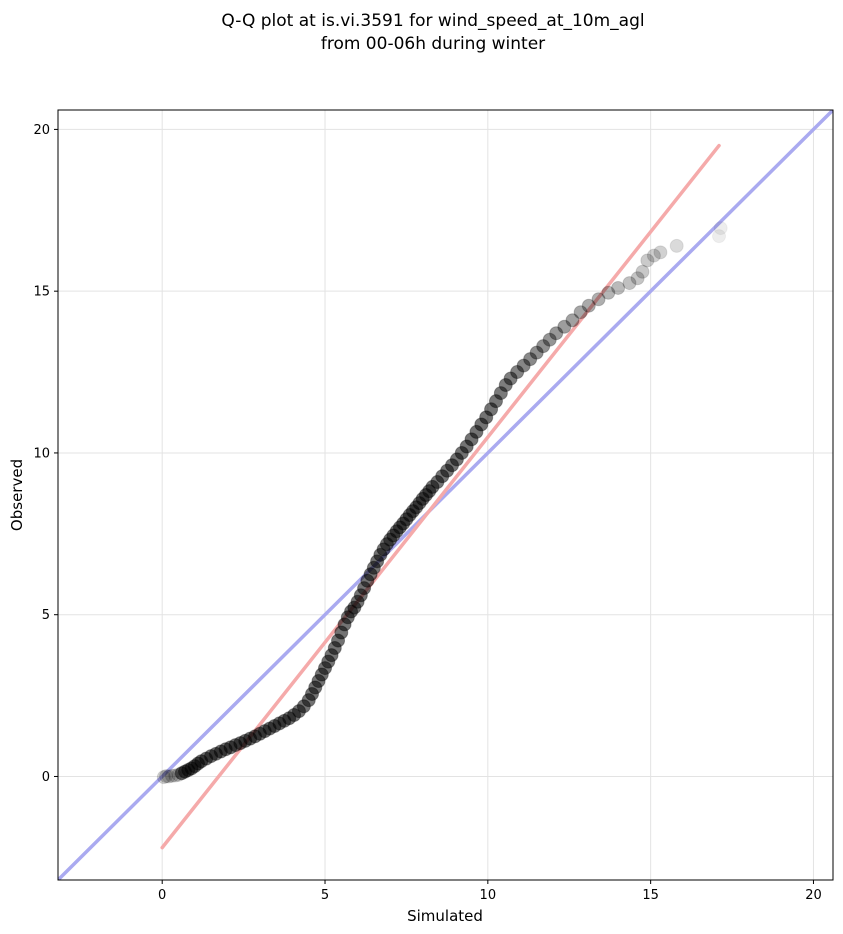 This screenshot has height=934, width=843. I want to click on x-tick-label-4: 20, so click(813, 895).